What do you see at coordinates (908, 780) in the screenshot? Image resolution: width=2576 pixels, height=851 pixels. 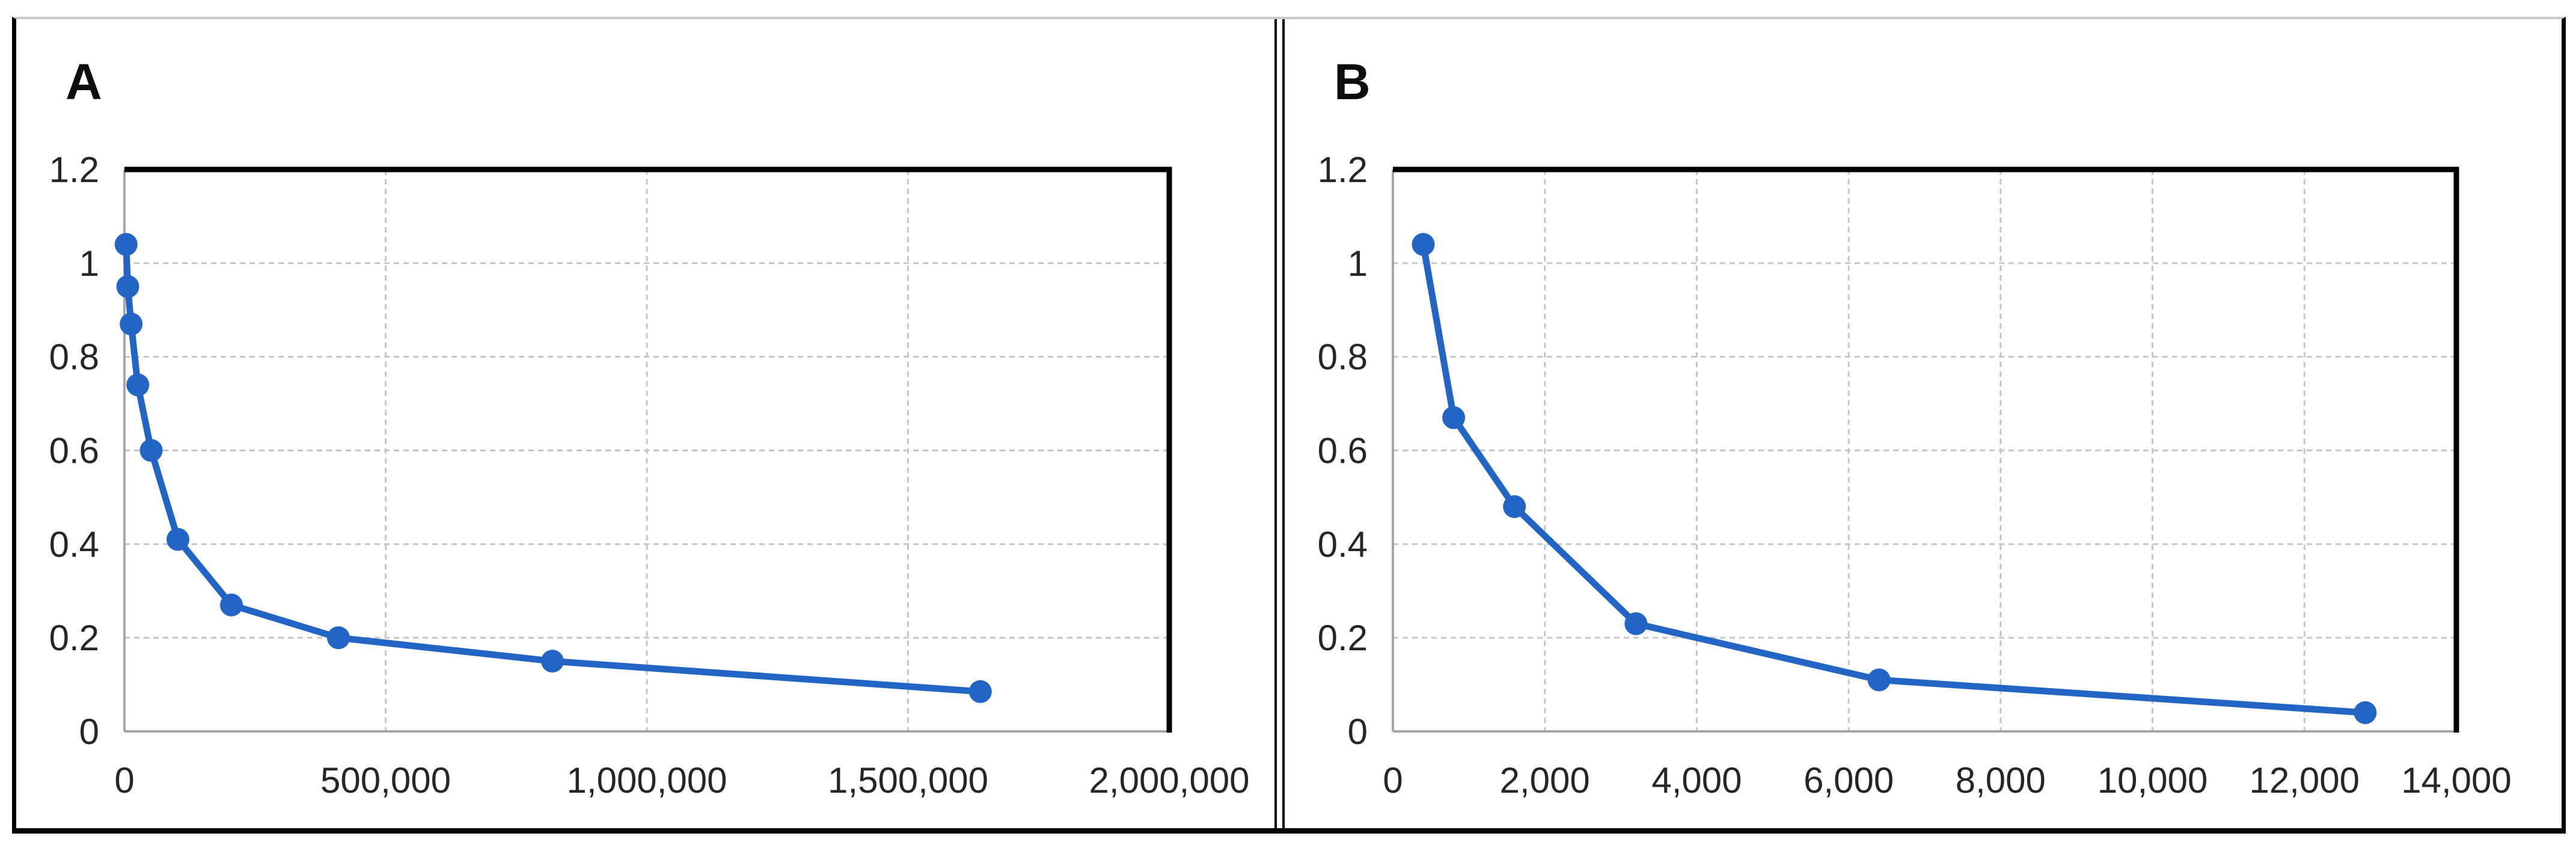 I see `x-tick-label: 1,500,000` at bounding box center [908, 780].